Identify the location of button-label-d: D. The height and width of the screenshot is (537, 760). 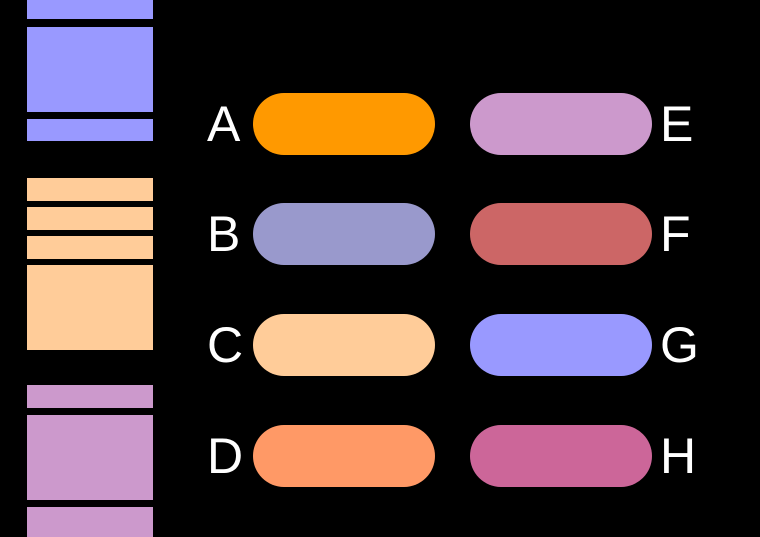
(225, 456).